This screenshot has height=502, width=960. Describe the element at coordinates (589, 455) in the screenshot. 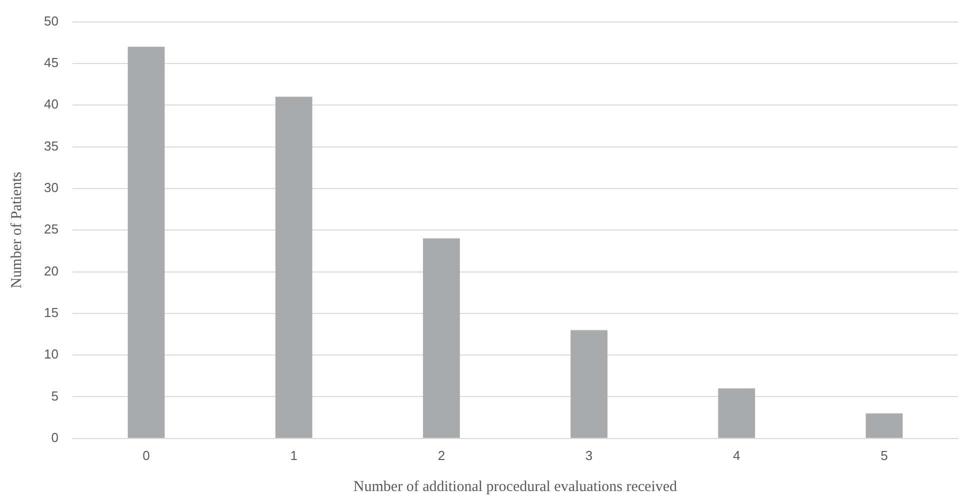

I see `x-tick-label: 3` at that location.